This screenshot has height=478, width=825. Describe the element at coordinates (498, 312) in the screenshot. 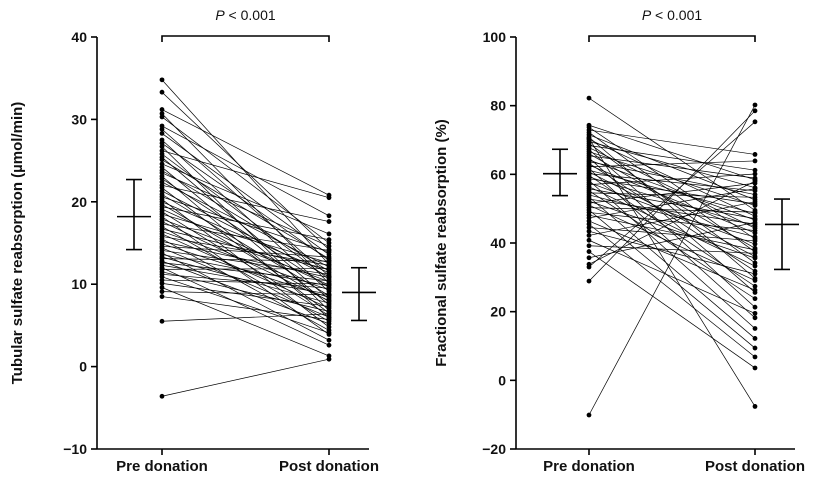

I see `y-tick-label: 20` at that location.